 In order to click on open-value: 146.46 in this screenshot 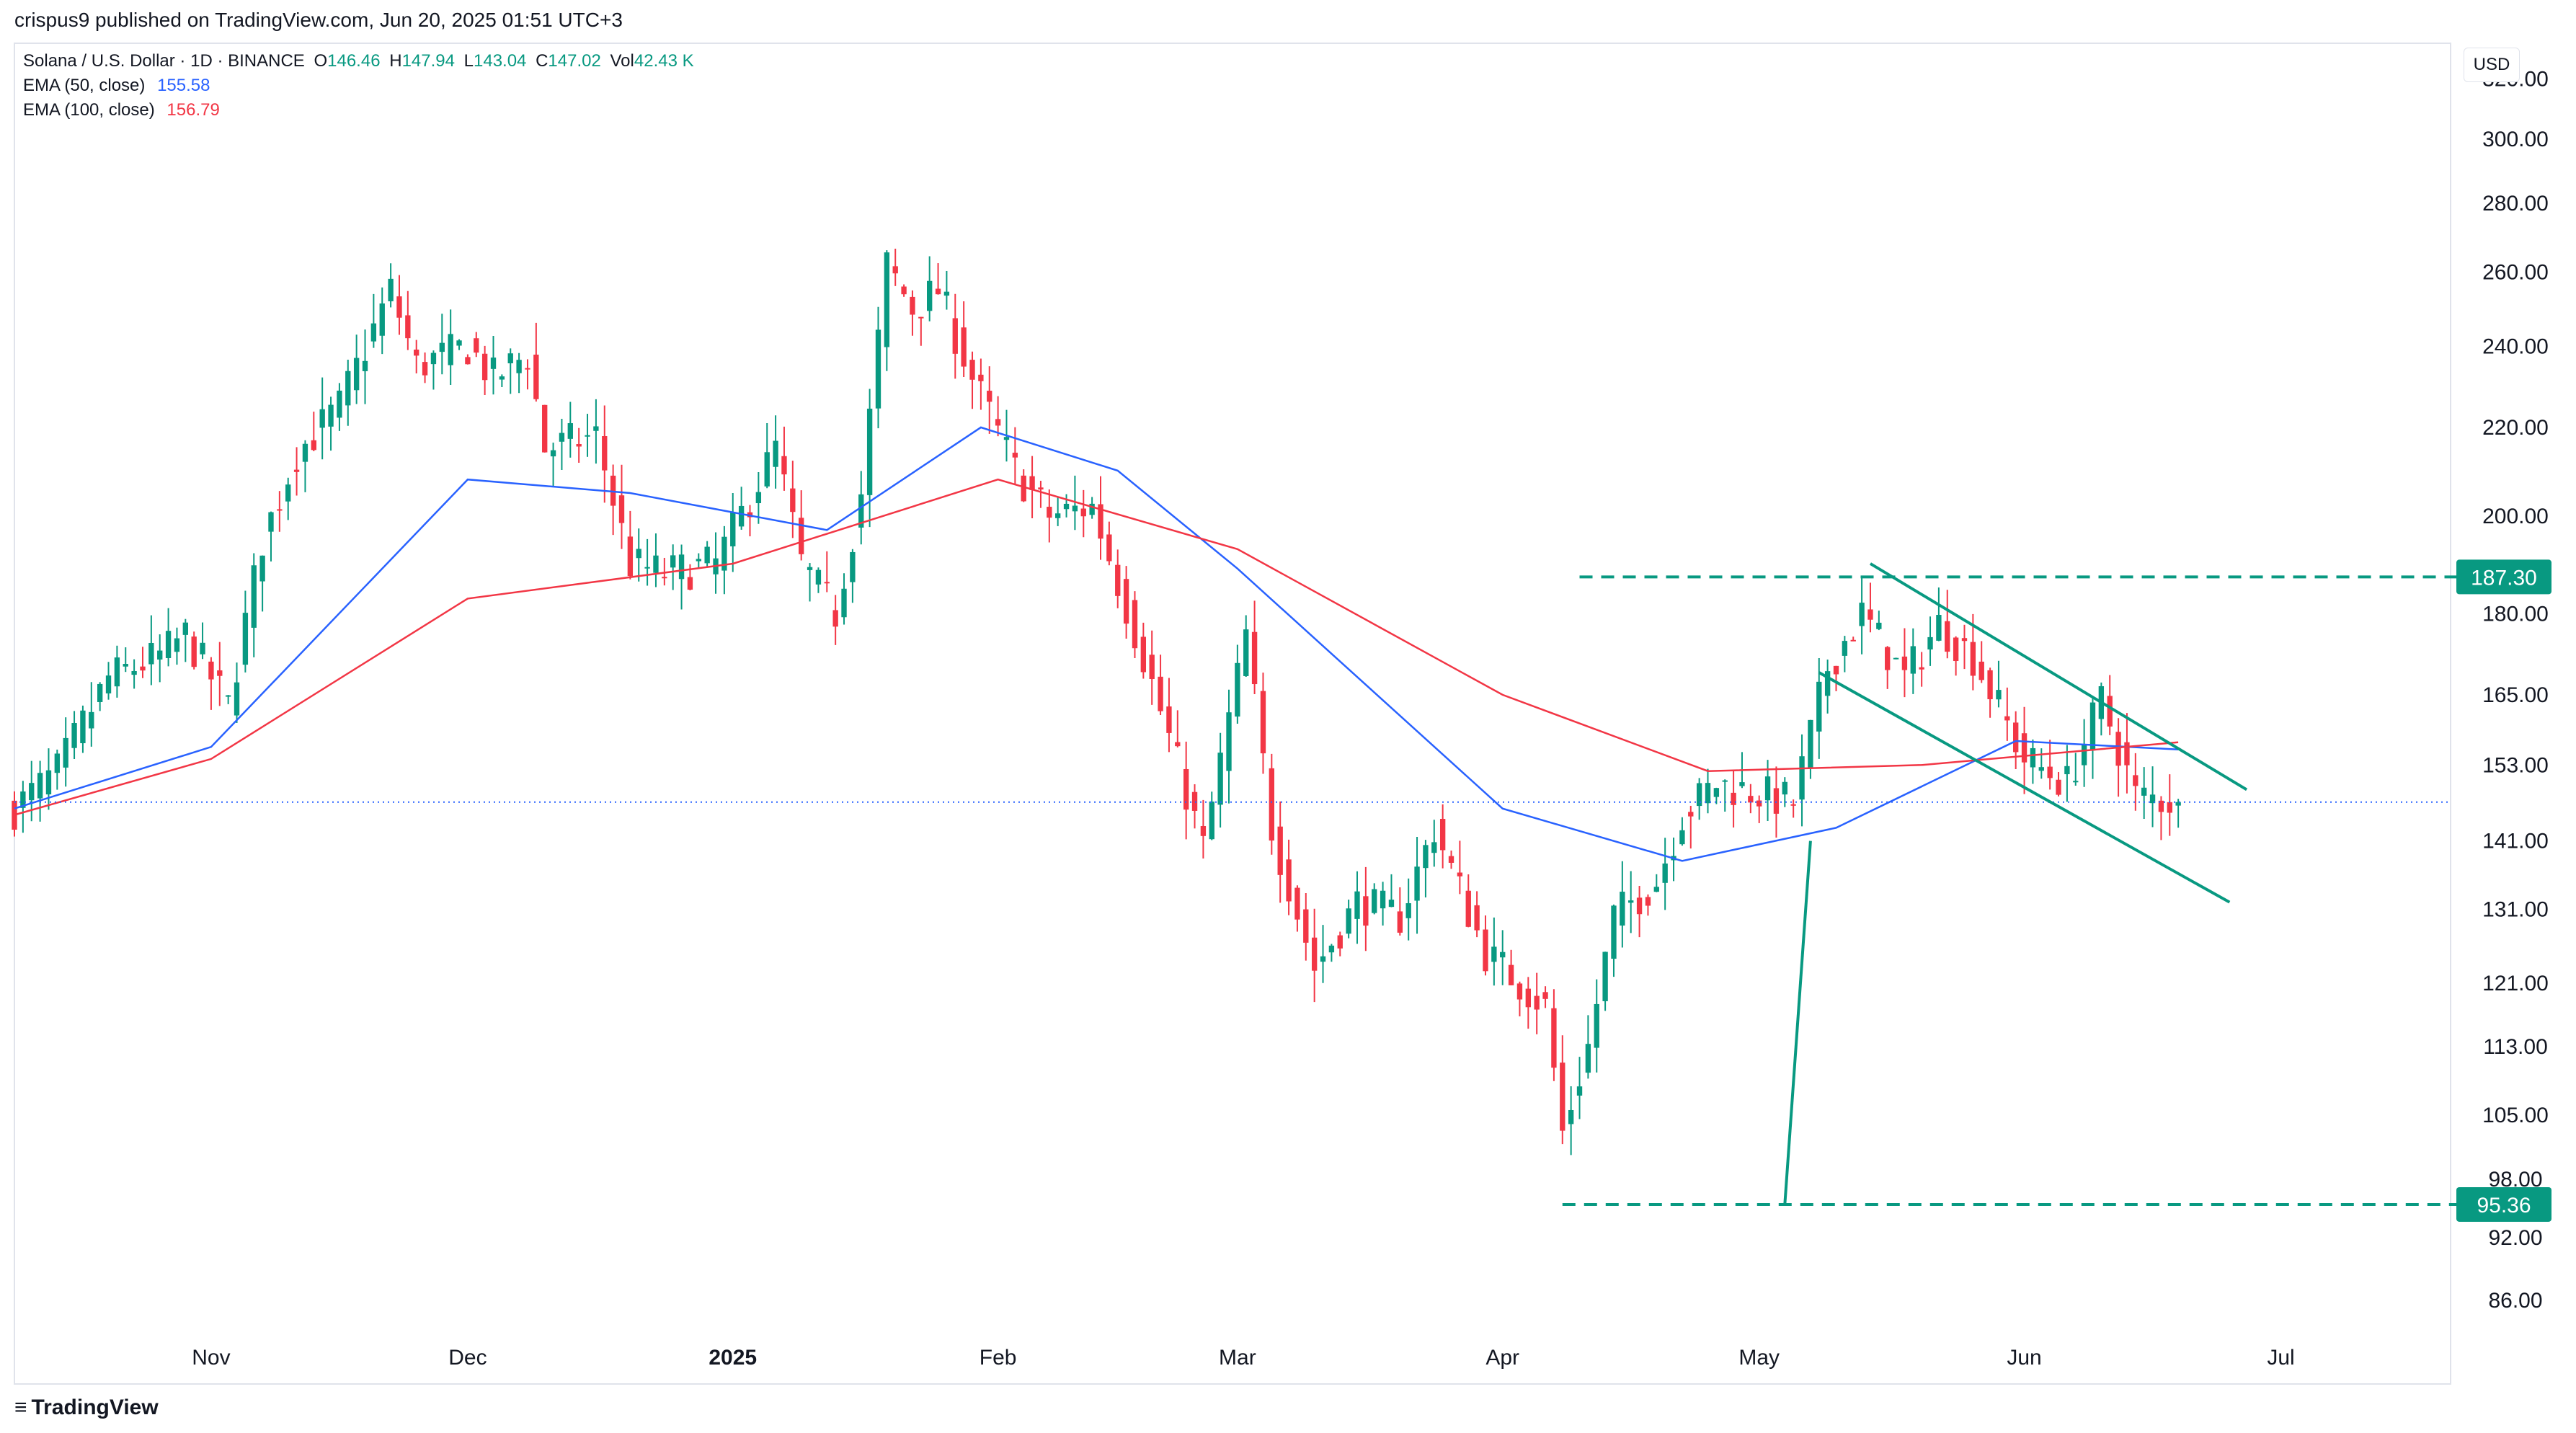, I will do `click(354, 61)`.